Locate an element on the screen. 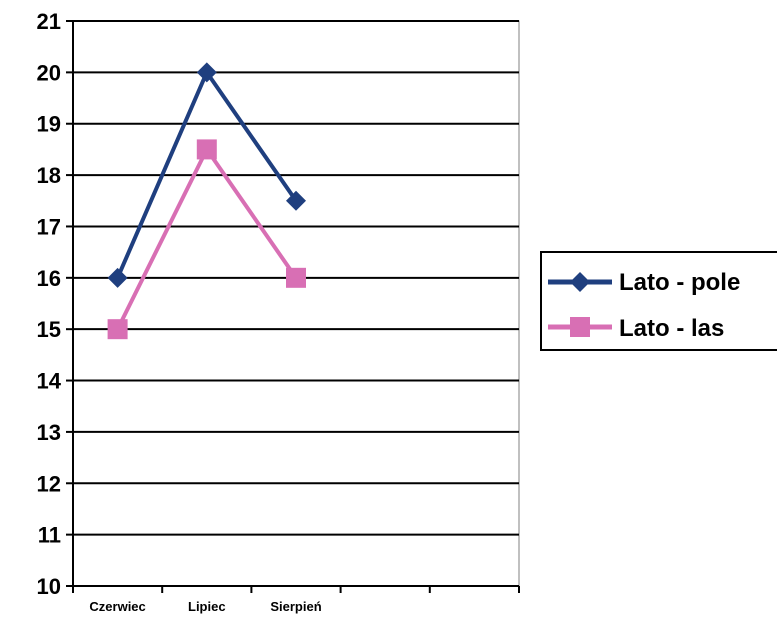 This screenshot has width=777, height=619. y-tick-label: 16 is located at coordinates (49, 278).